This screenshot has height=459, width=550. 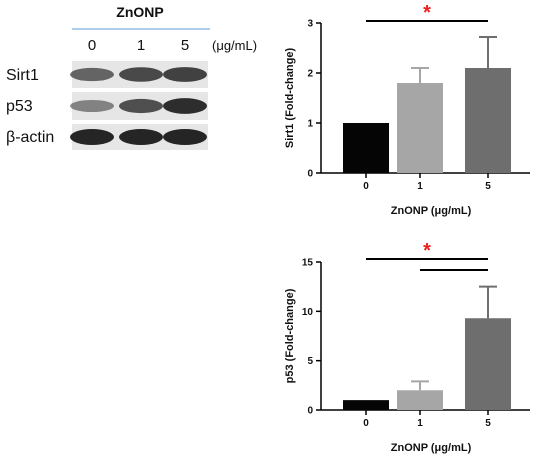 I want to click on p53-y-tick-label: 5, so click(x=310, y=361).